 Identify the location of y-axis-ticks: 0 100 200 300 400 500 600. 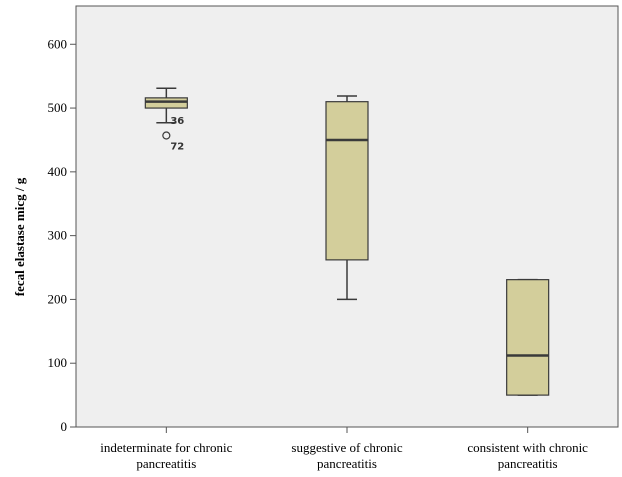
(62, 235).